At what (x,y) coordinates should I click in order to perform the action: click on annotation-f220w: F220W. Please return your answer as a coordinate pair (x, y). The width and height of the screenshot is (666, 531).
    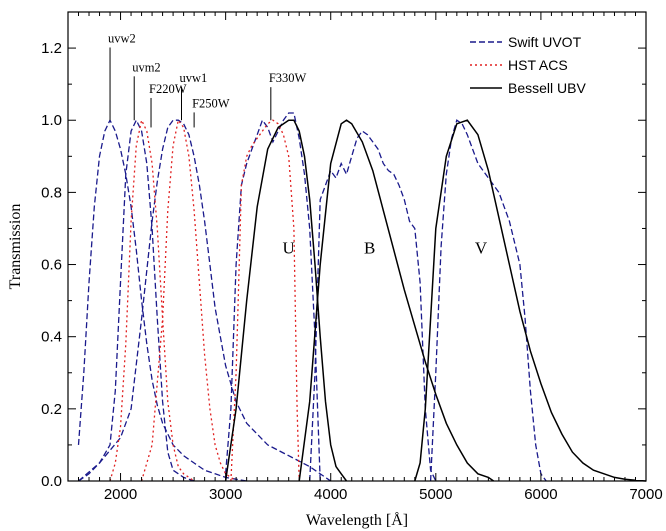
    Looking at the image, I should click on (168, 89).